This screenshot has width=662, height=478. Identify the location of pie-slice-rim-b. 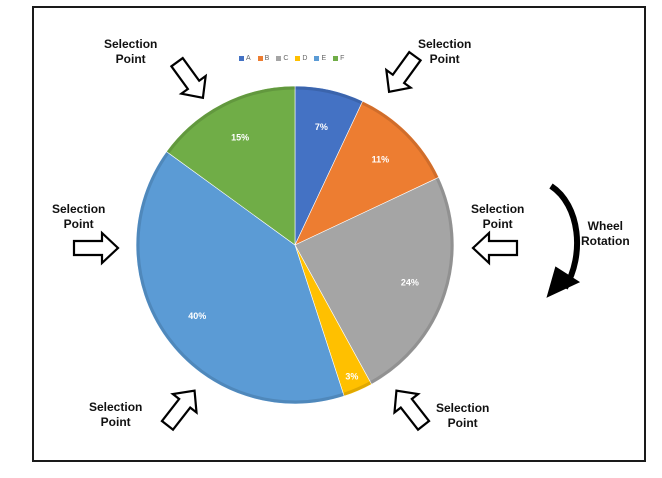
(400, 140).